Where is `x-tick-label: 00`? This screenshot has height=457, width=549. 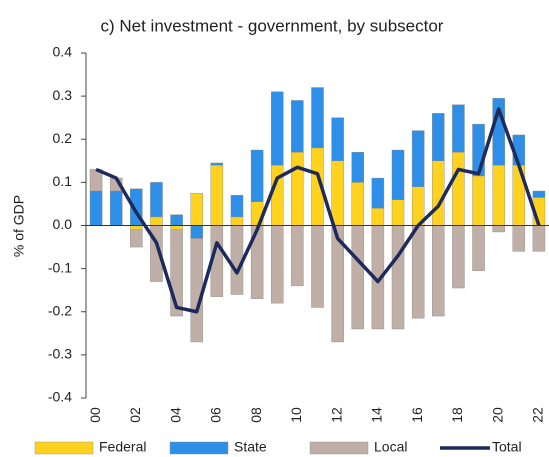
x-tick-label: 00 is located at coordinates (95, 415).